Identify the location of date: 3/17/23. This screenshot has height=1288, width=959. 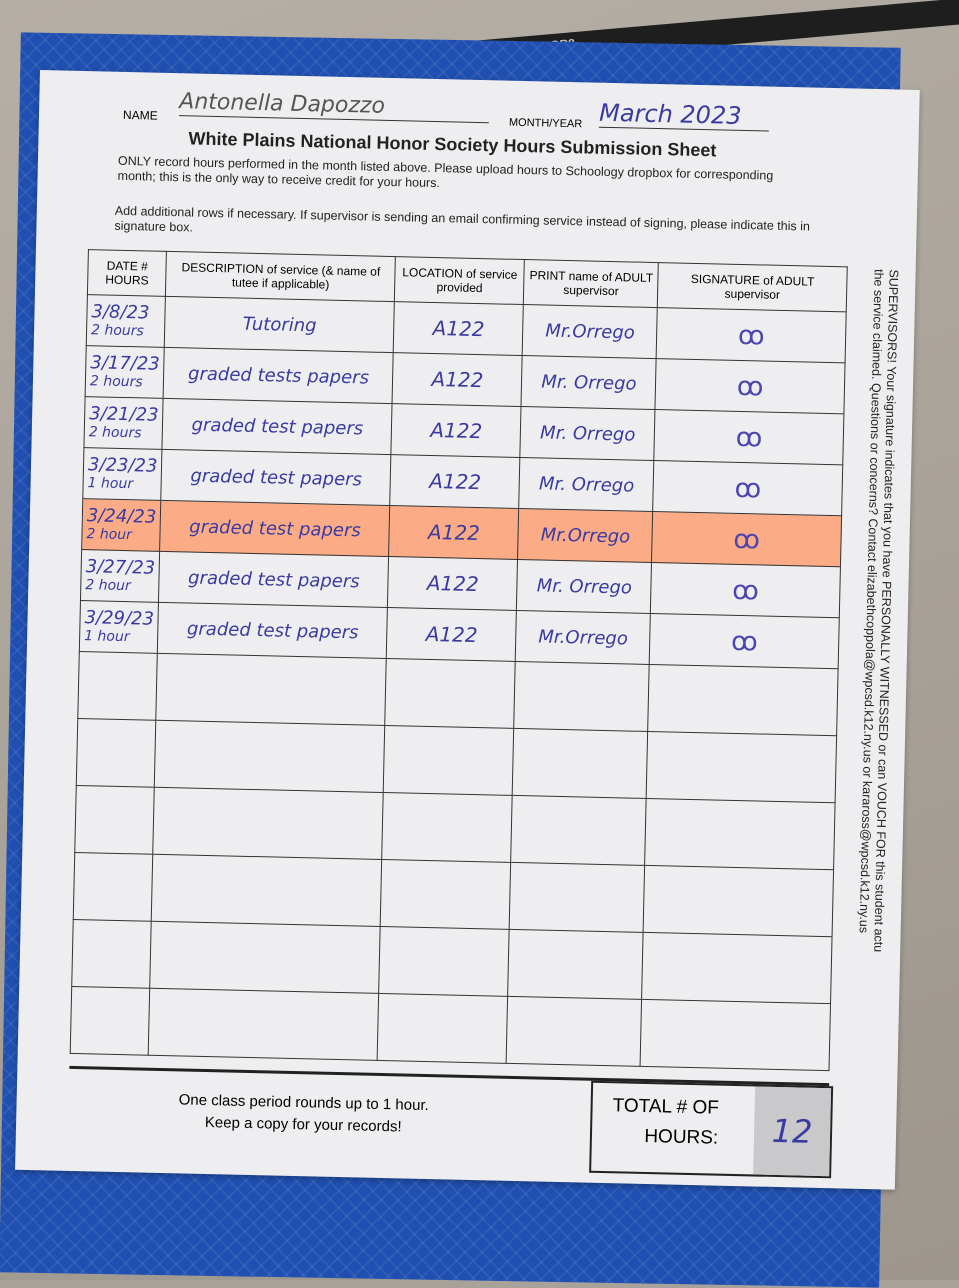
(125, 363).